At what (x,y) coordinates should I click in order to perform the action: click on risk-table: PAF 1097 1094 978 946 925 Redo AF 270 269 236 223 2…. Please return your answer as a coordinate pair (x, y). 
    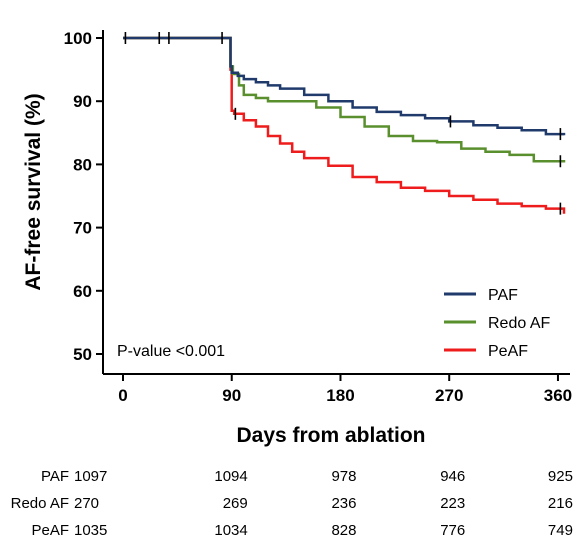
    Looking at the image, I should click on (292, 503).